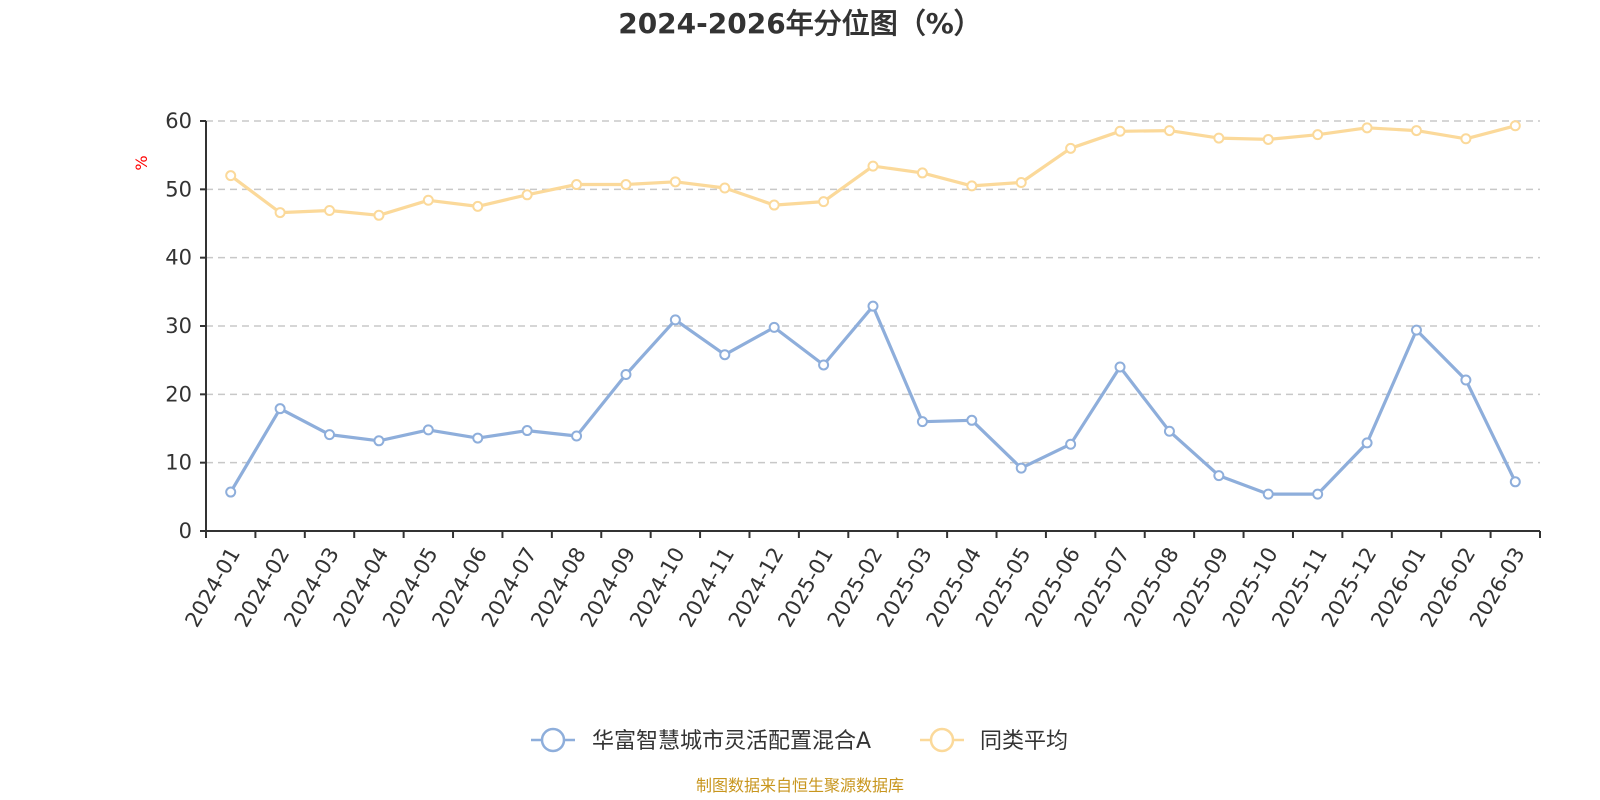 The width and height of the screenshot is (1600, 800). I want to click on y-tick-label: 0, so click(185, 531).